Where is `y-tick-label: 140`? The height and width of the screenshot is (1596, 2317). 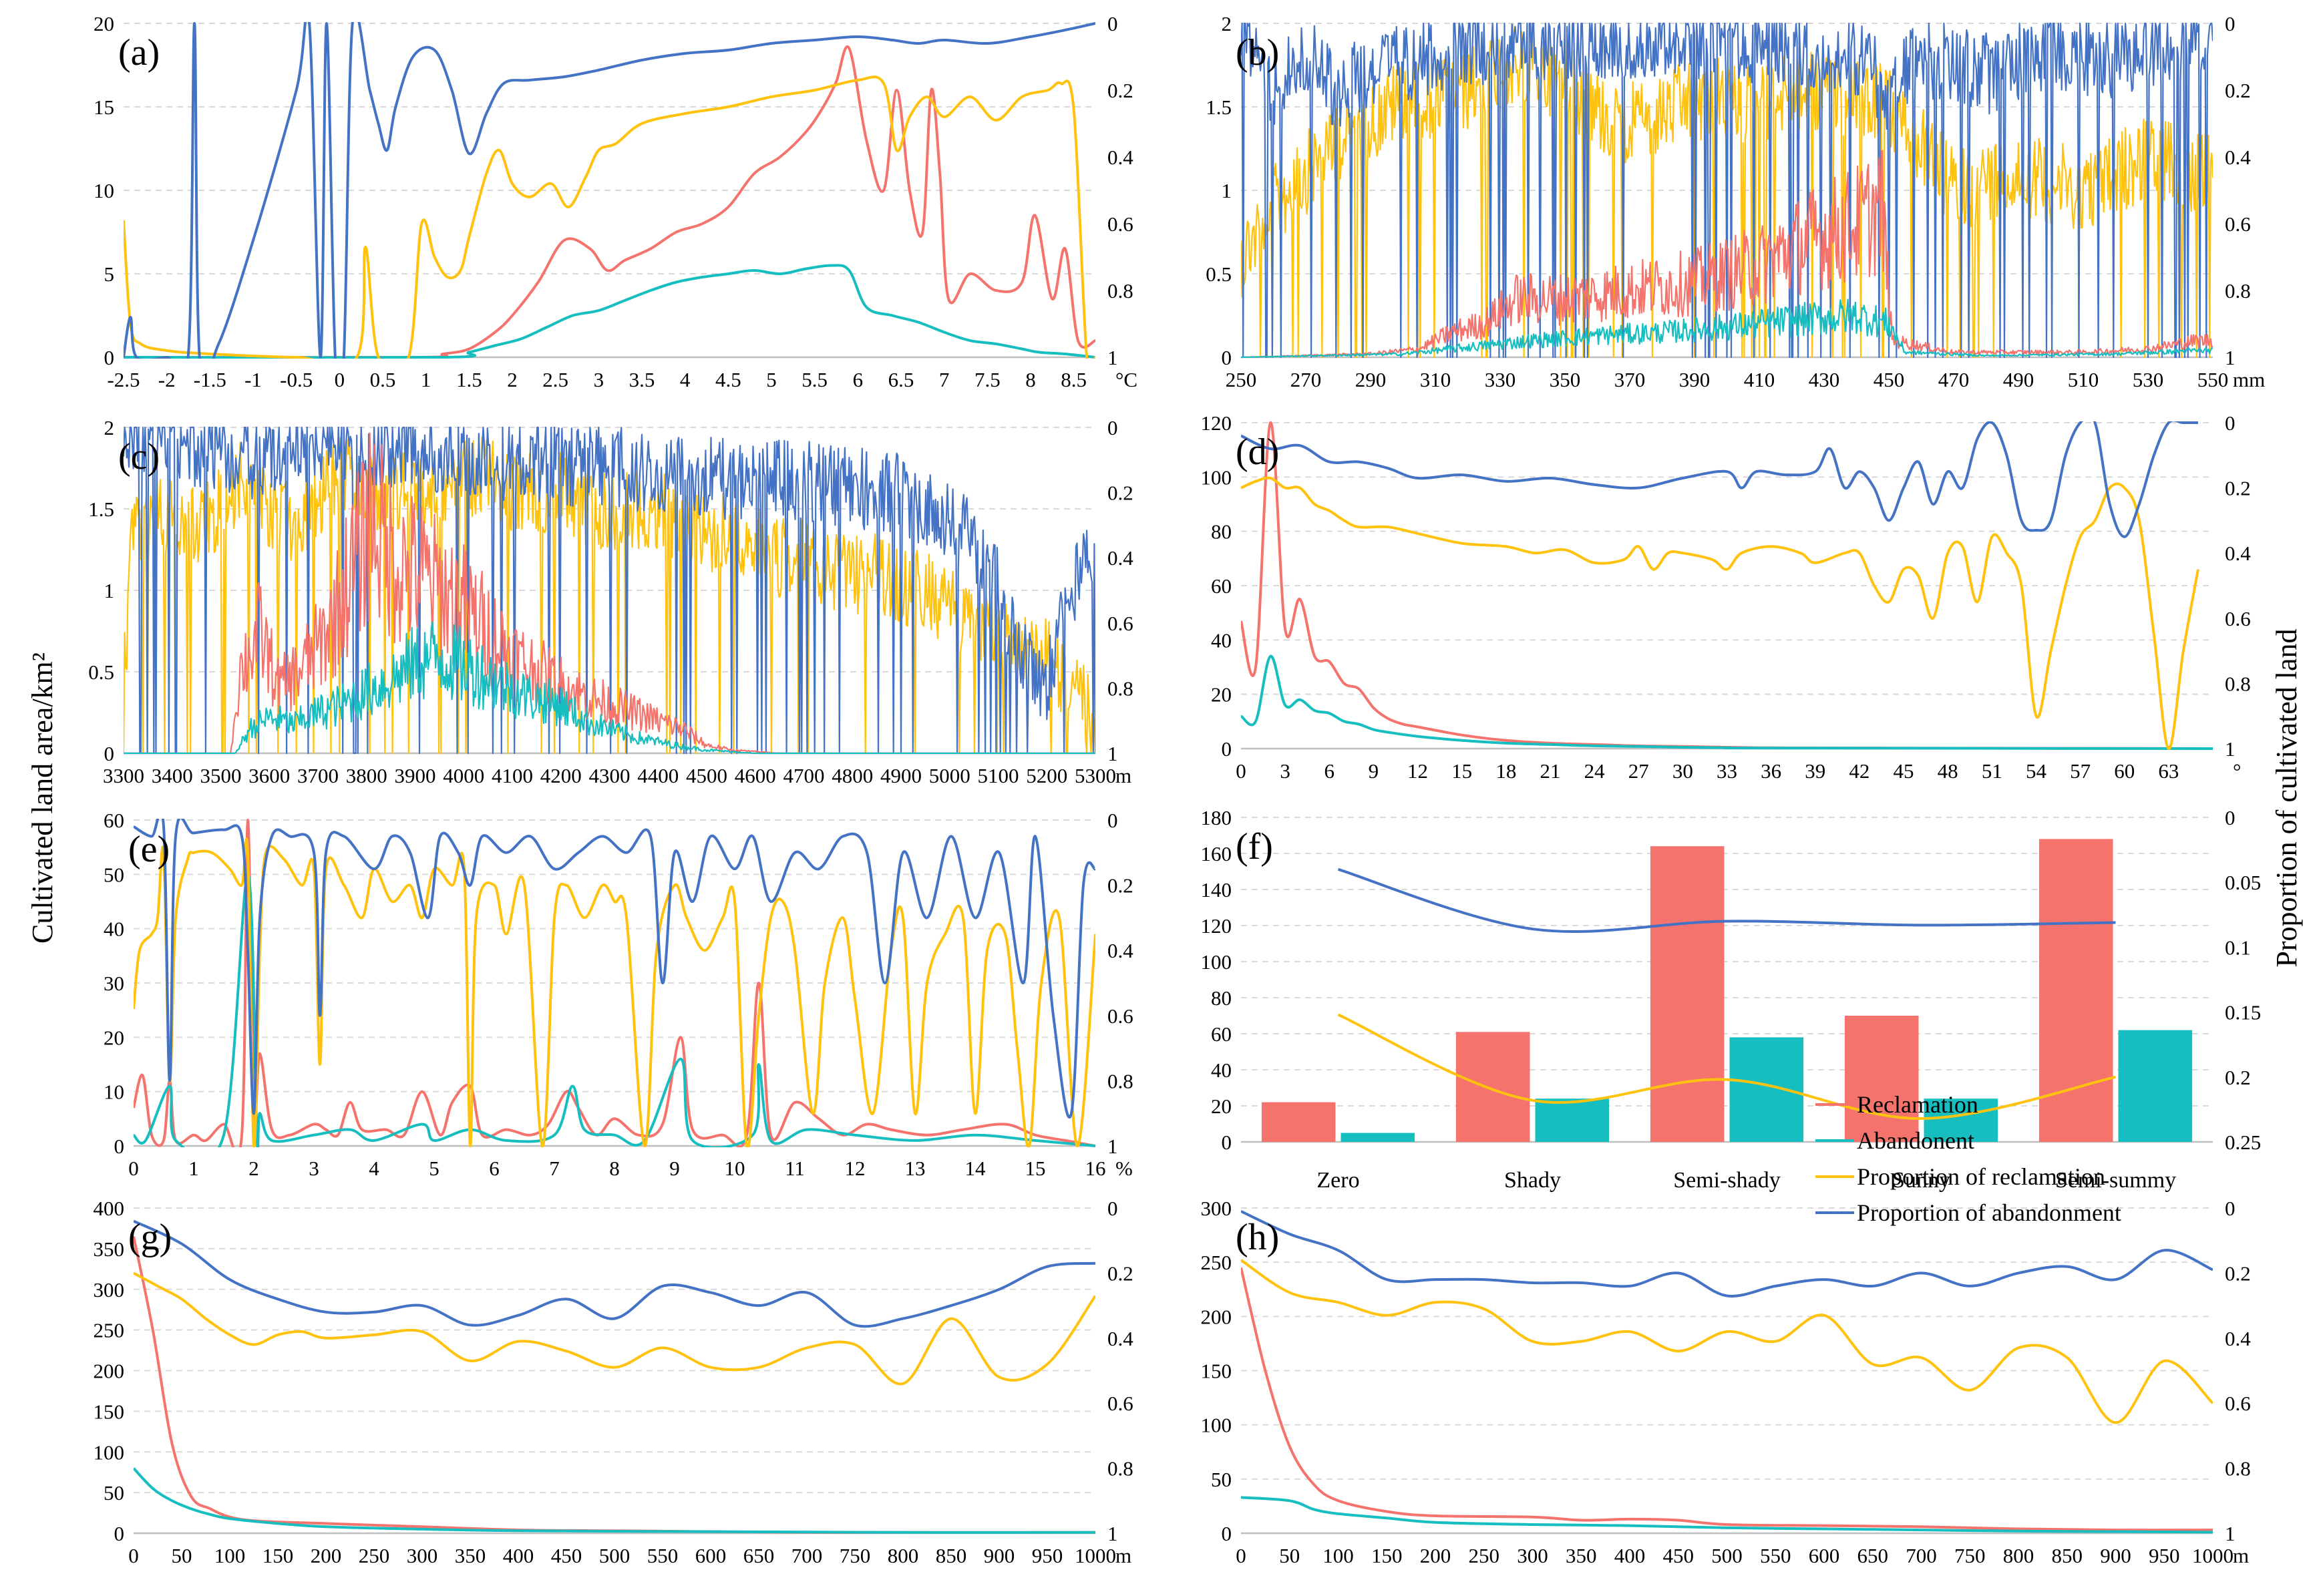 y-tick-label: 140 is located at coordinates (1216, 890).